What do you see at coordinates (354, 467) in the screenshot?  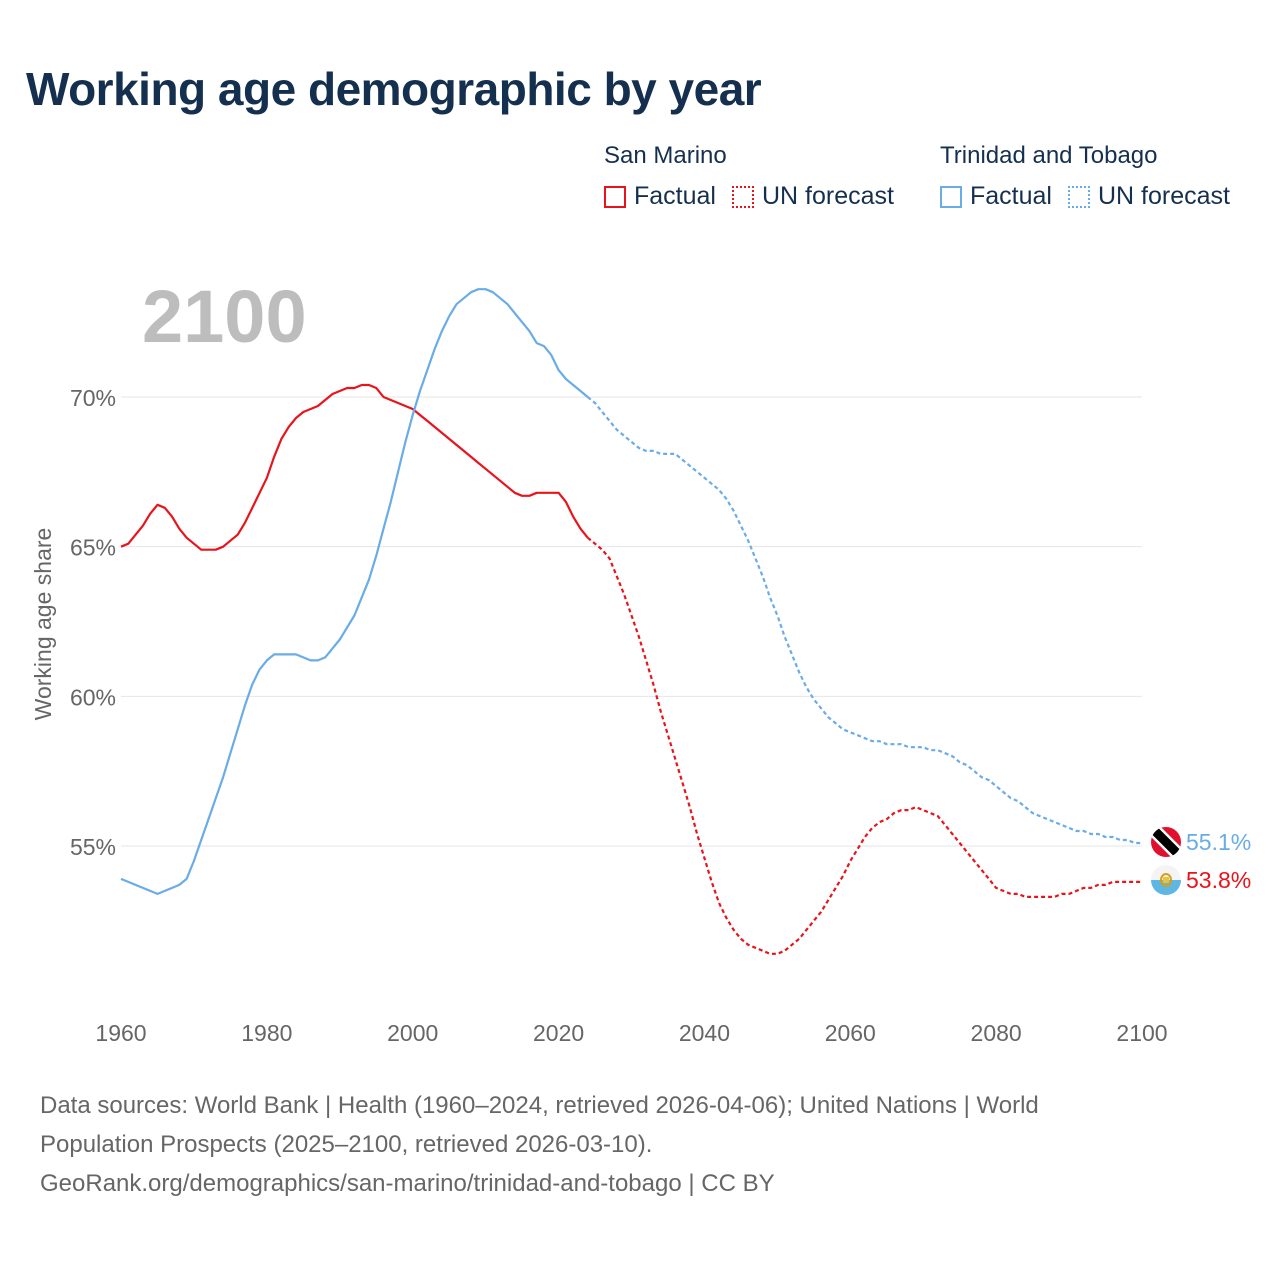 I see `series-line-factual-san-marino` at bounding box center [354, 467].